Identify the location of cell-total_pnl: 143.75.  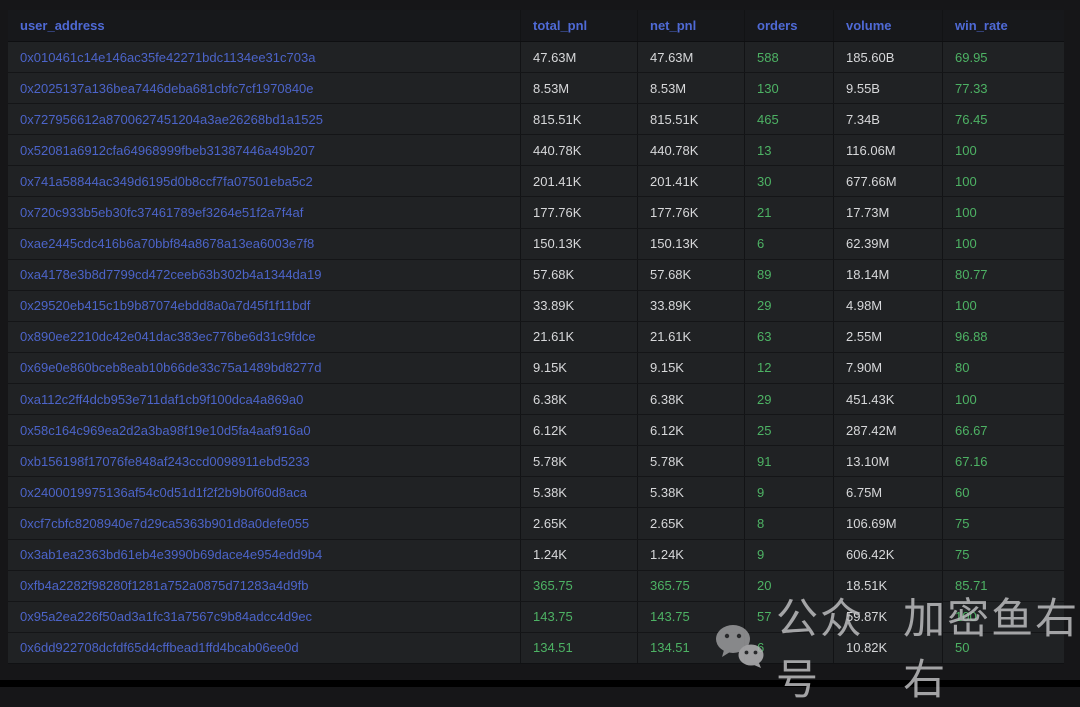
(578, 616).